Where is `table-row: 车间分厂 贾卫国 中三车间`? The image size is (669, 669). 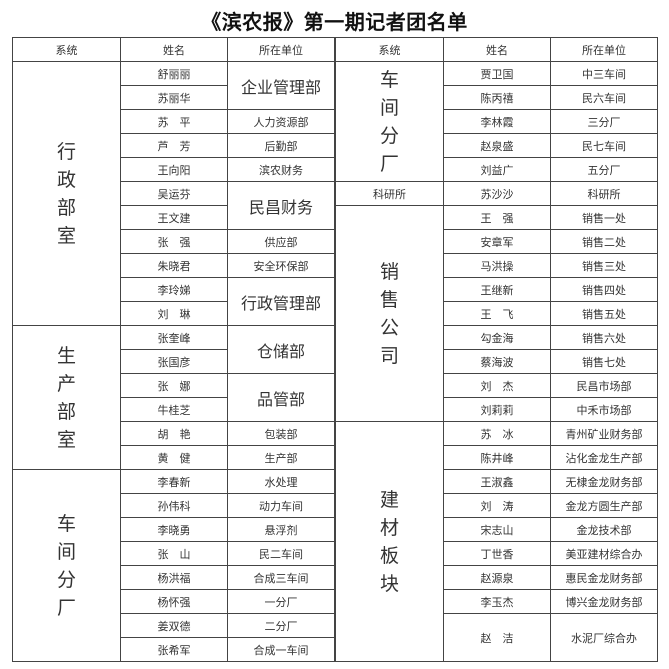 table-row: 车间分厂 贾卫国 中三车间 is located at coordinates (497, 121).